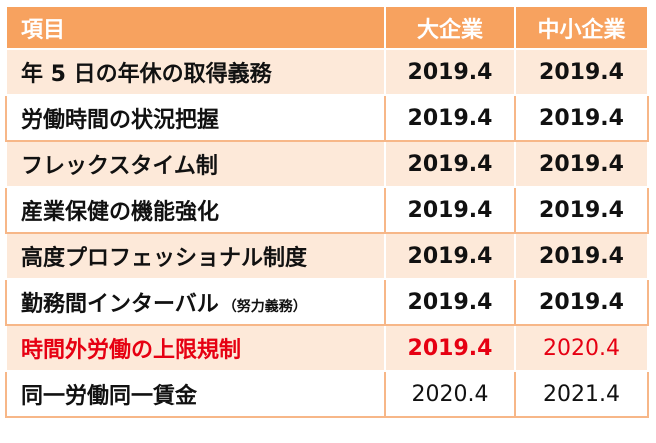 The height and width of the screenshot is (443, 656). I want to click on table-row: 勤務間インターバル （努力義務） 2019.4 2019.4, so click(327, 302).